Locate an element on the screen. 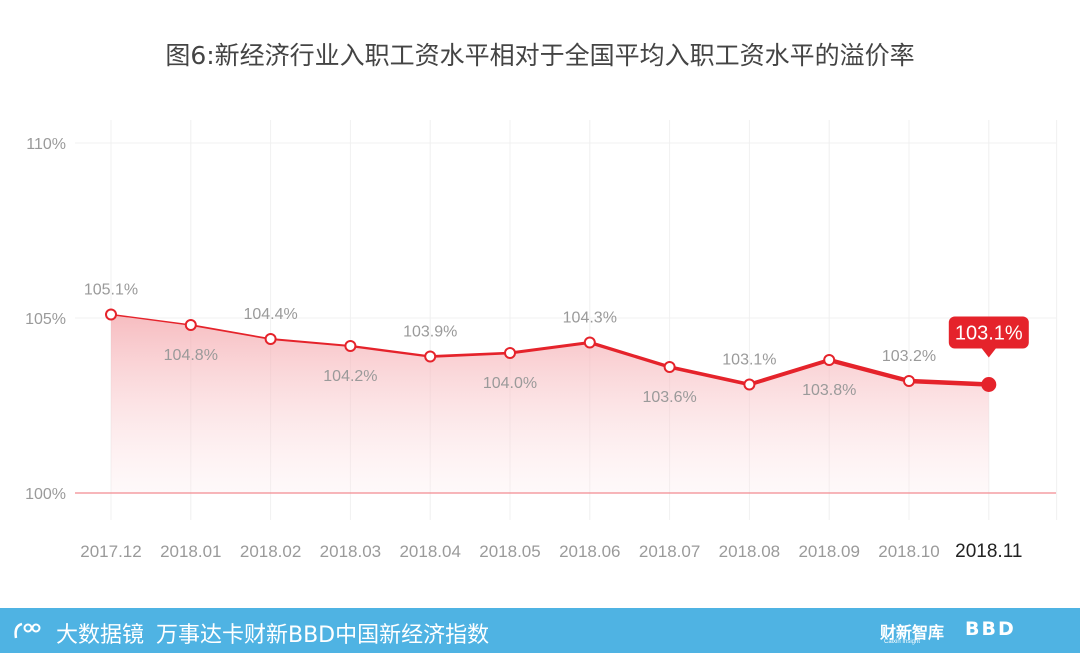 The image size is (1080, 653). data-label: 105.1% is located at coordinates (111, 290).